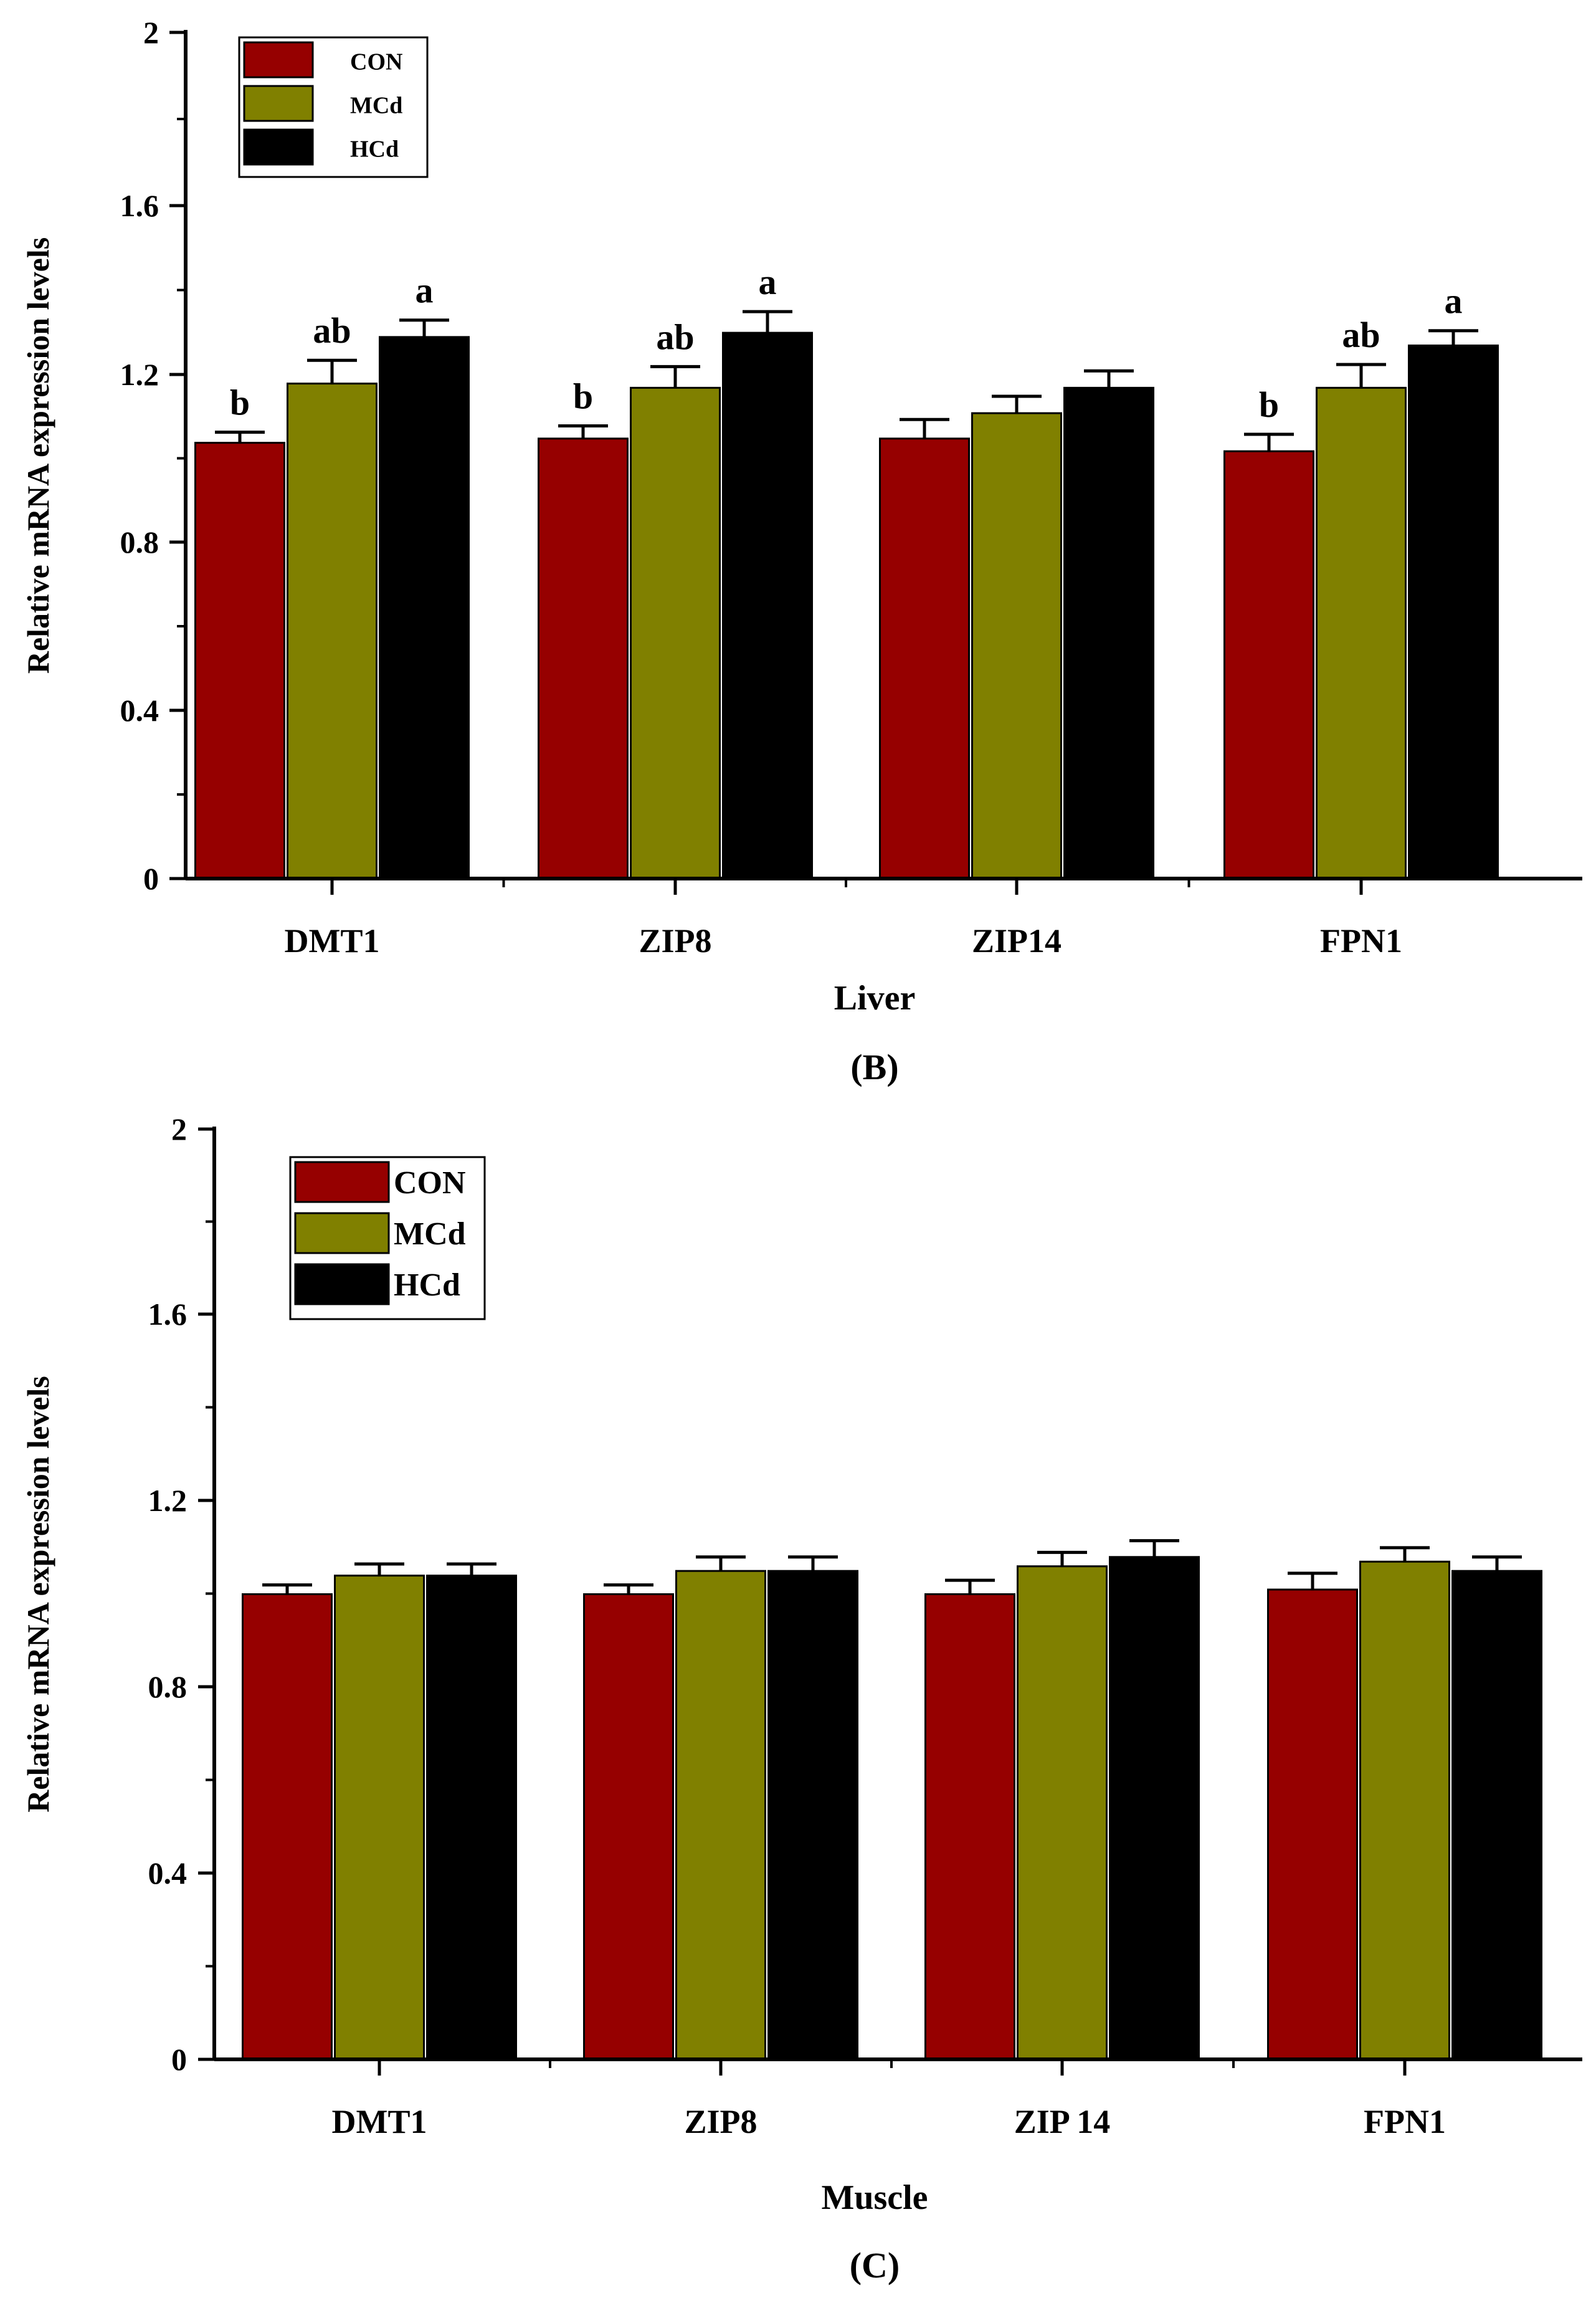 Image resolution: width=1596 pixels, height=2298 pixels. What do you see at coordinates (875, 2197) in the screenshot?
I see `x-axis-title: Muscle` at bounding box center [875, 2197].